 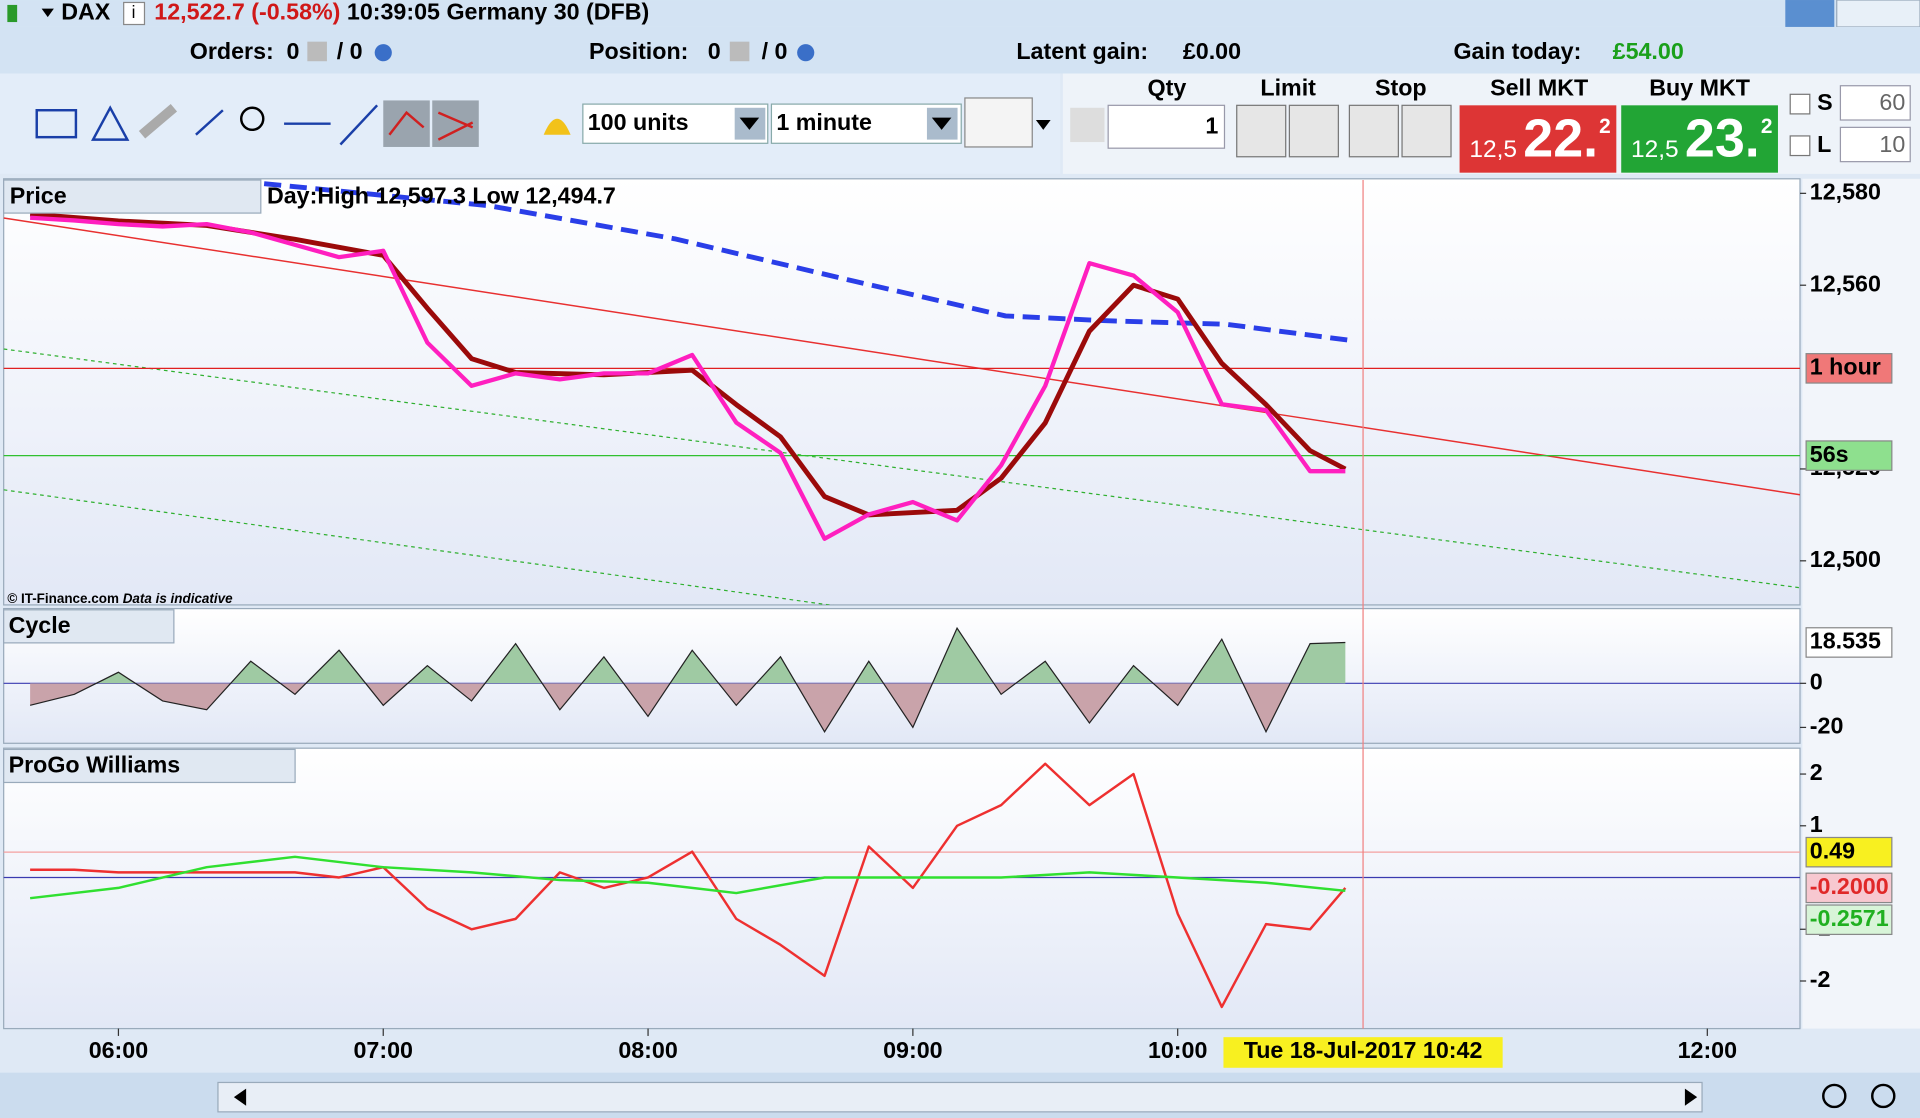 I want to click on ticket-settings, so click(x=1087, y=125).